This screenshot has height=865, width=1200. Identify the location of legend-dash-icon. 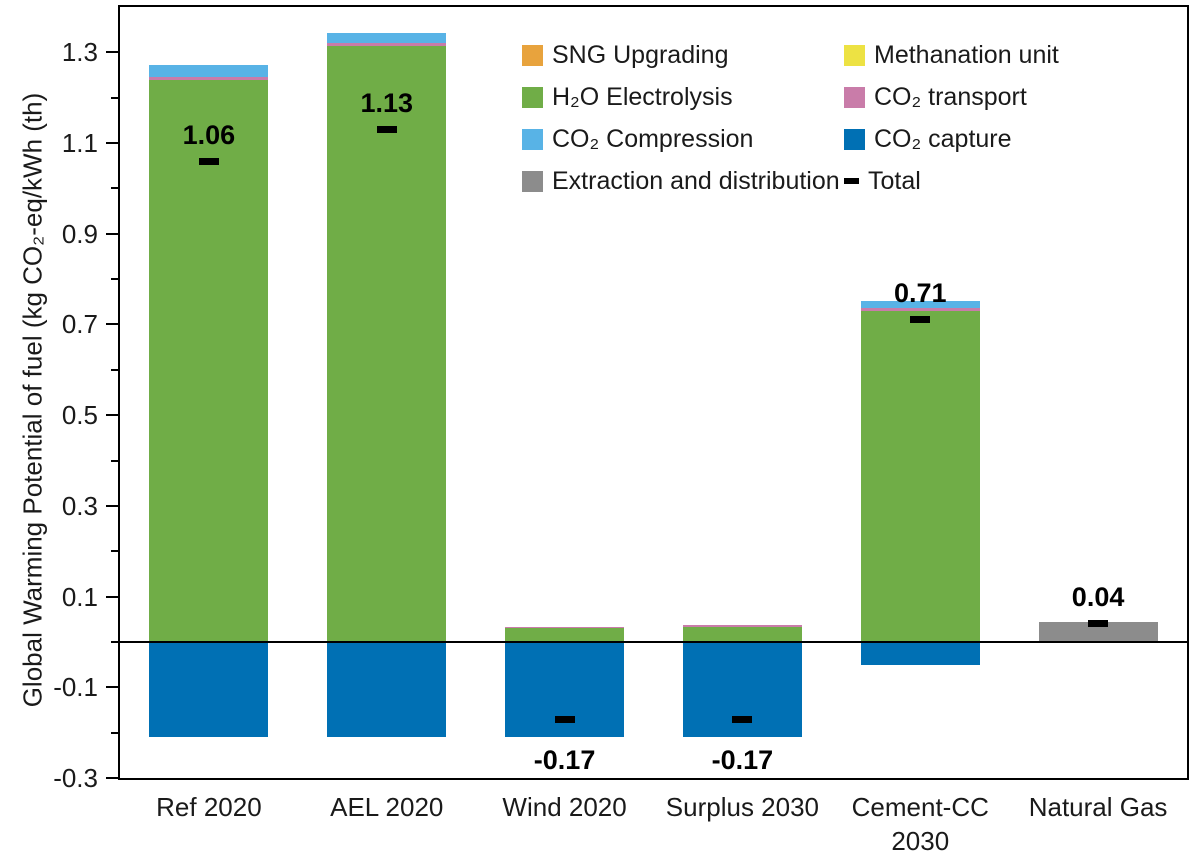
(851, 181).